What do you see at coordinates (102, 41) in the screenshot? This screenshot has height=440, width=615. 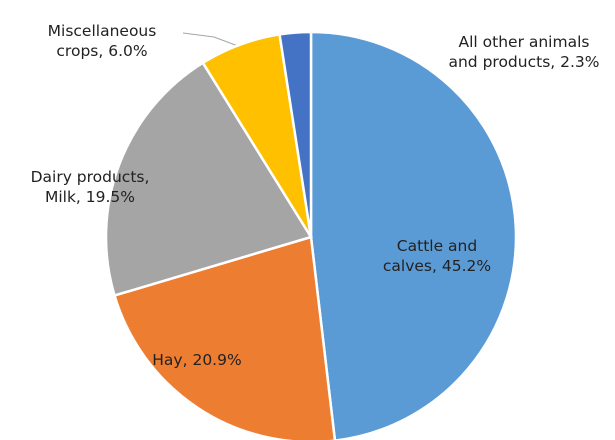 I see `data-label: Miscellaneous crops, 6.0%` at bounding box center [102, 41].